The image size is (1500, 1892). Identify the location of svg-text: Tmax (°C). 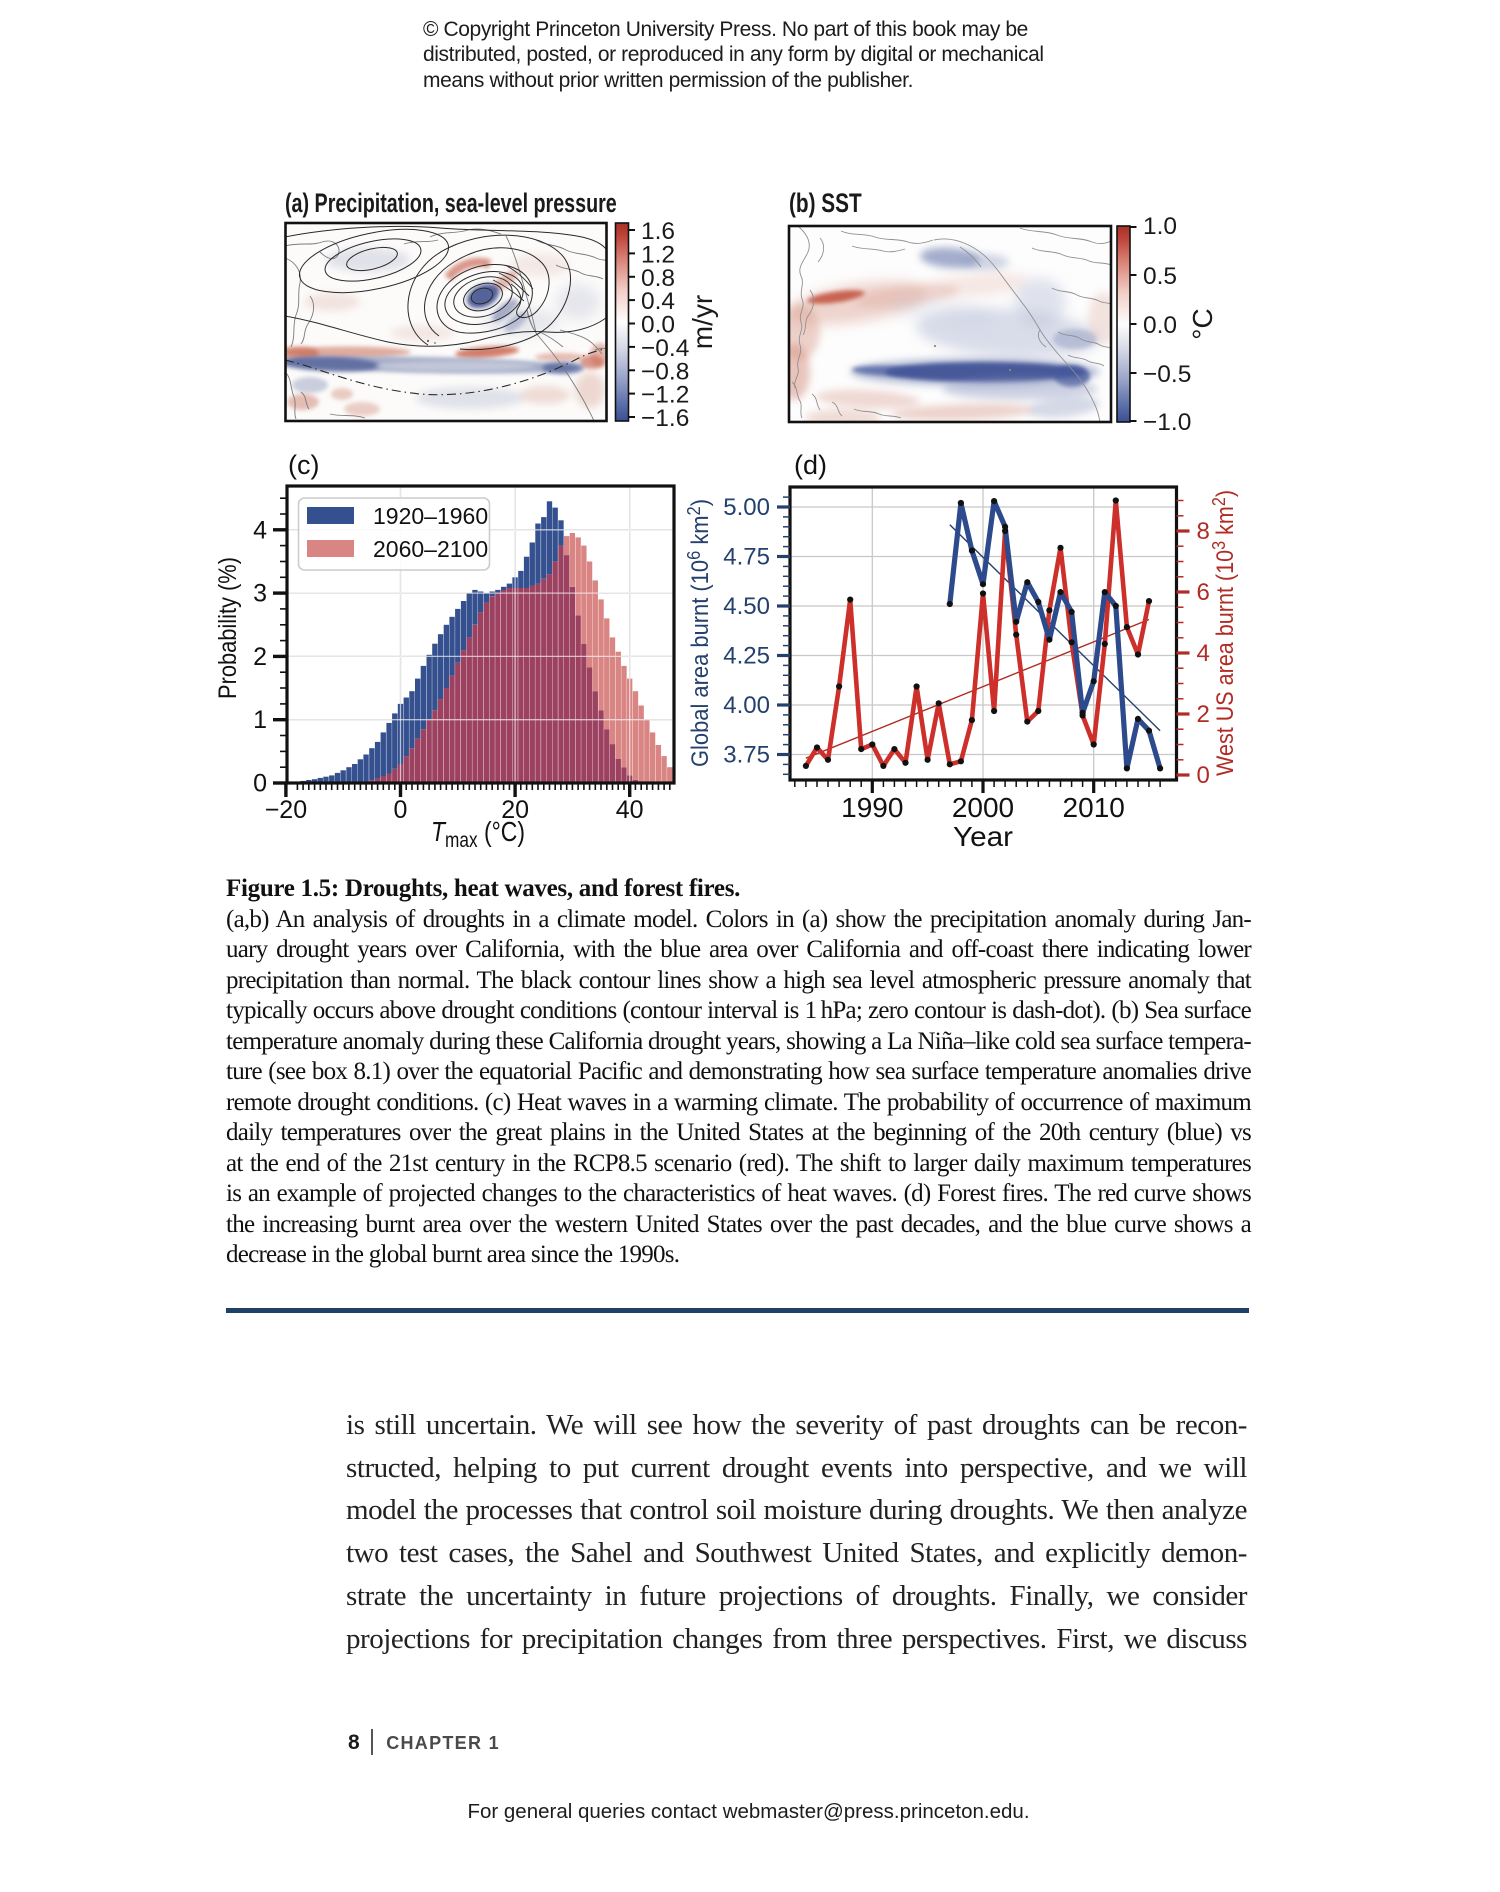
(478, 835).